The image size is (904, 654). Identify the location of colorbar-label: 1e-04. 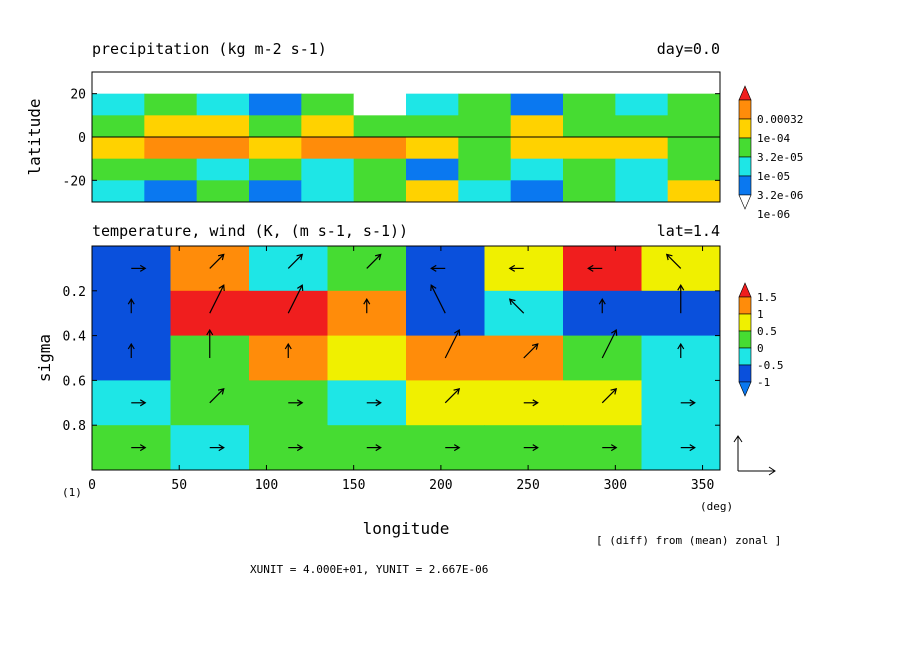
(773, 138).